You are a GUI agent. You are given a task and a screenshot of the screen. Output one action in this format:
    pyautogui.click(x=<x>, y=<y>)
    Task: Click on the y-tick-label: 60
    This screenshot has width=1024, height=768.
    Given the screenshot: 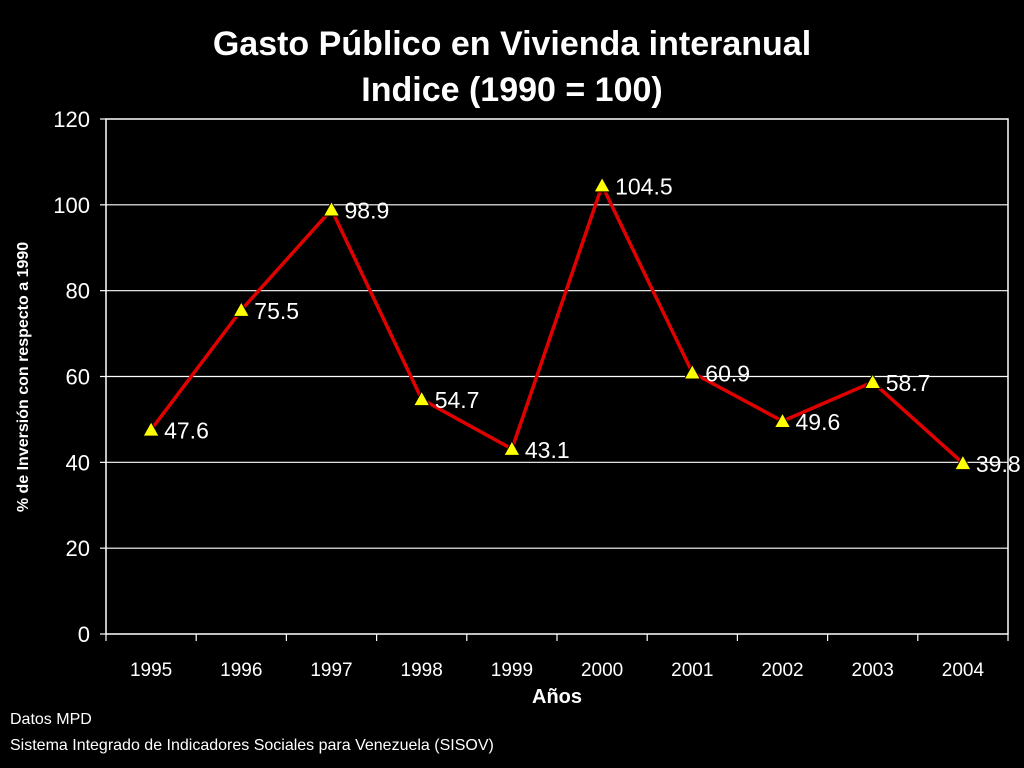 What is the action you would take?
    pyautogui.click(x=78, y=377)
    